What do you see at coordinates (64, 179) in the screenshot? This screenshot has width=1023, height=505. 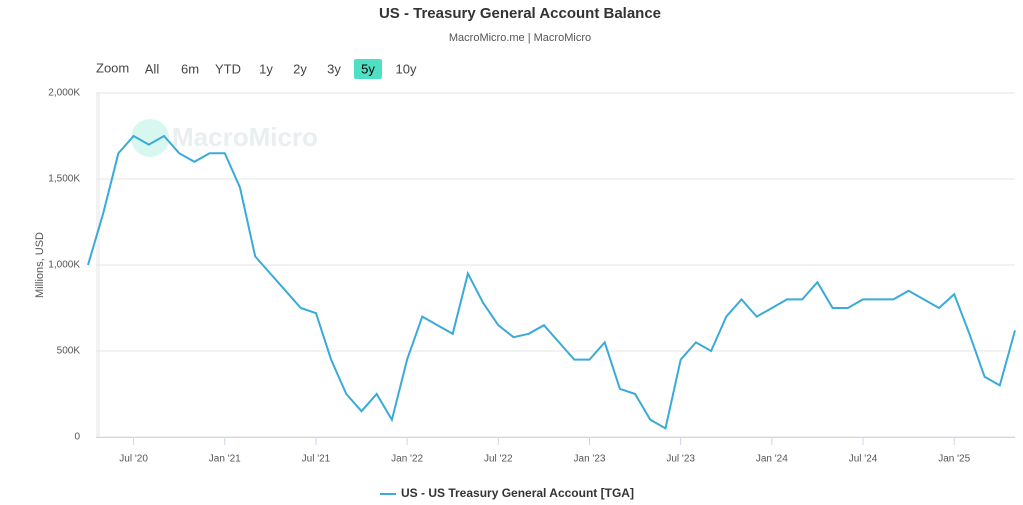 I see `y-tick-label: 1,500K` at bounding box center [64, 179].